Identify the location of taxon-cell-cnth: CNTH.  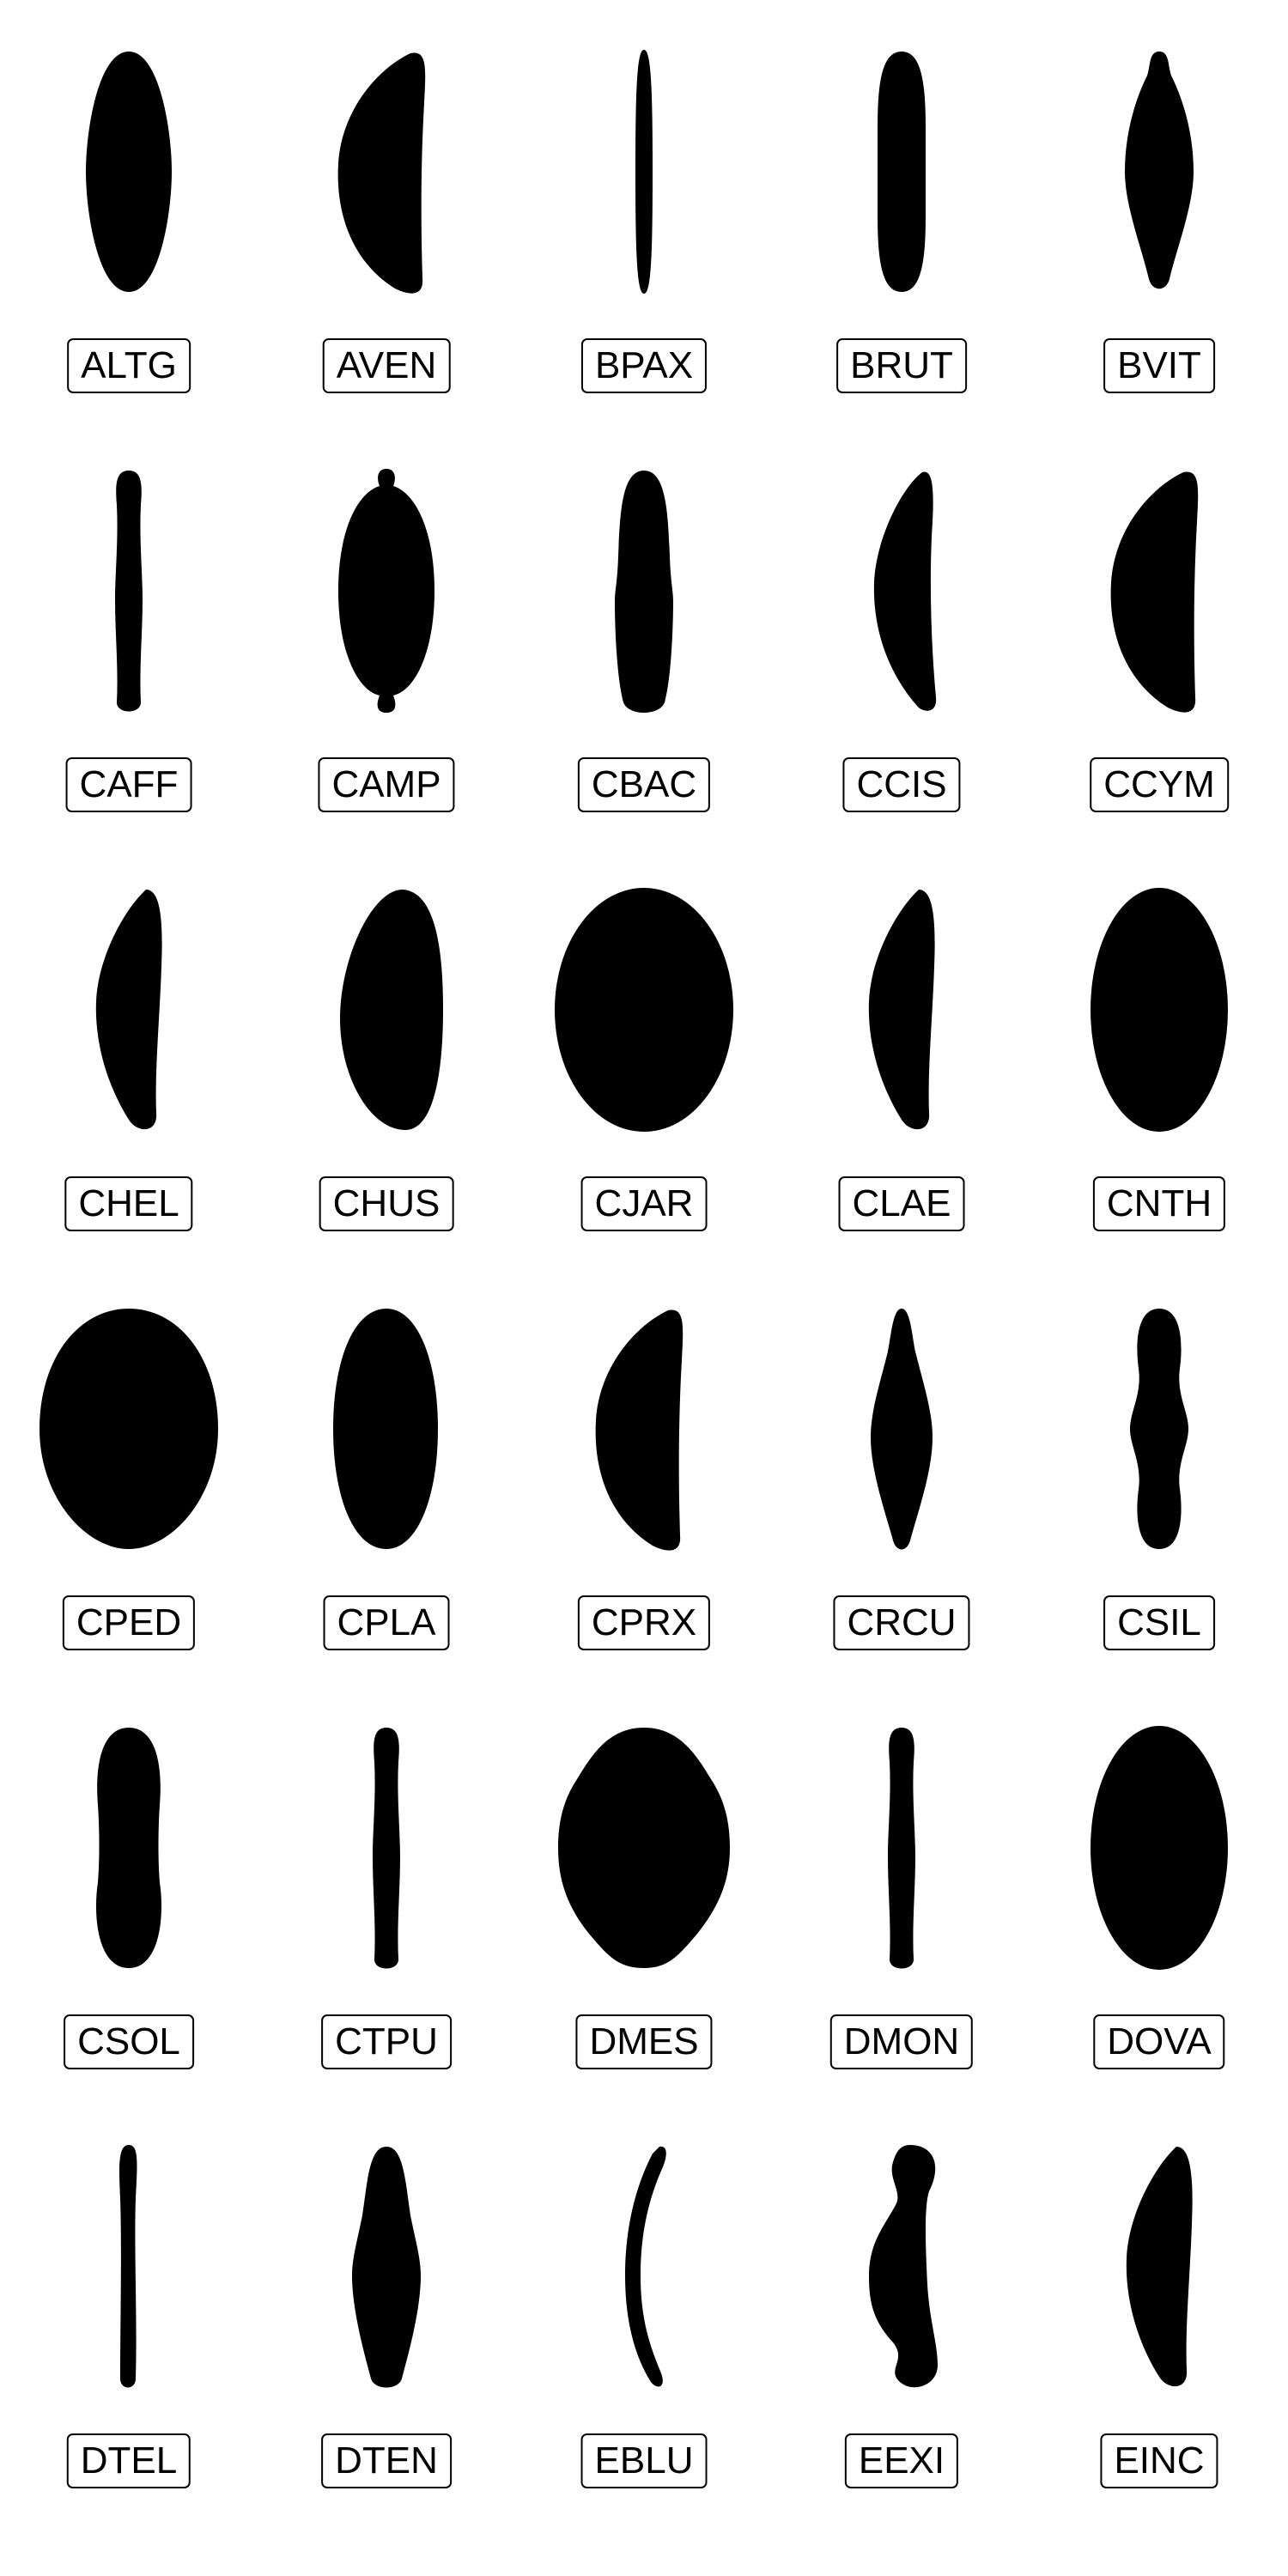
(1159, 1057).